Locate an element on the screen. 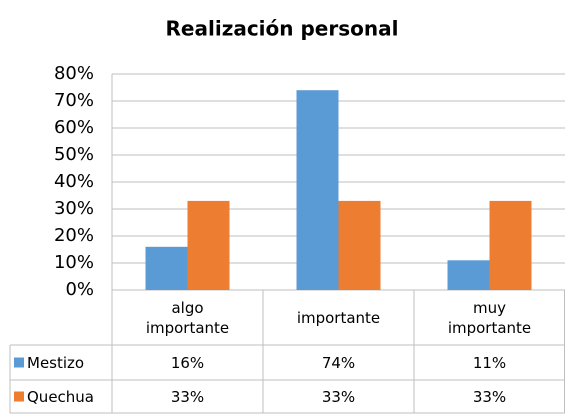 The height and width of the screenshot is (417, 565). y-tick-label: 80% is located at coordinates (74, 73).